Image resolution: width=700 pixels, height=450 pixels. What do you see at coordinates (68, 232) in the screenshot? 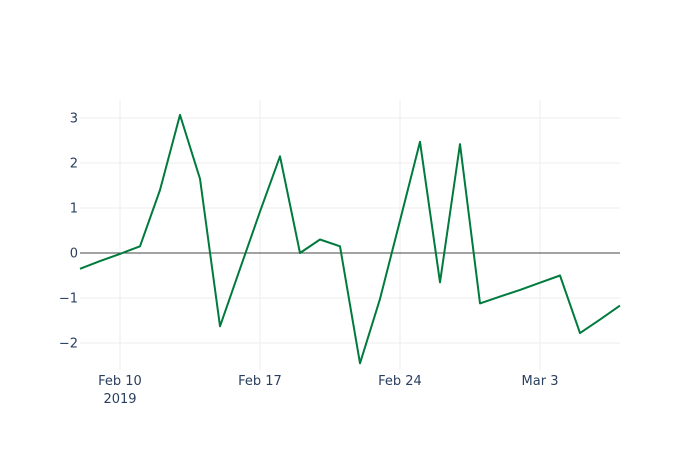
I see `y-axis-ticks: −2 −1 0 1 2 3` at bounding box center [68, 232].